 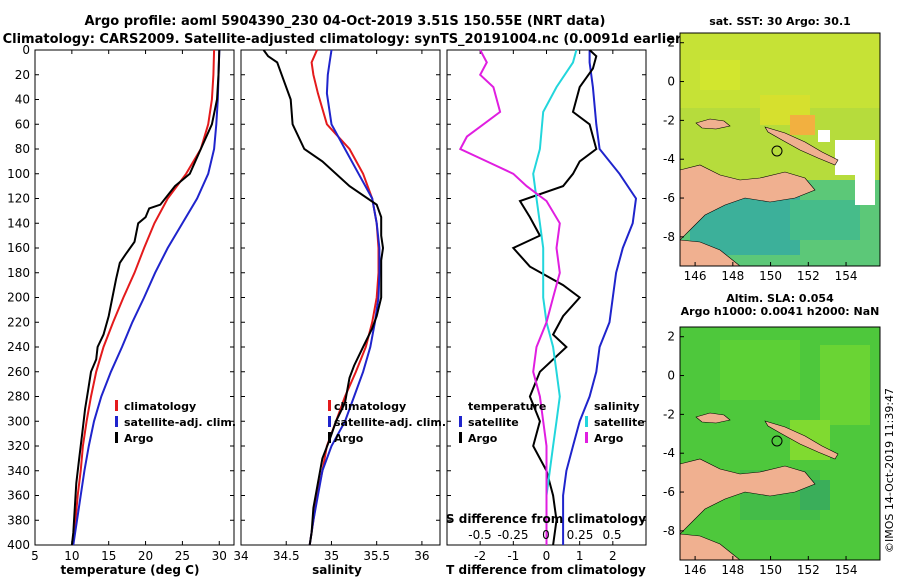 I want to click on salinity-difference-tick: 0, so click(x=546, y=535).